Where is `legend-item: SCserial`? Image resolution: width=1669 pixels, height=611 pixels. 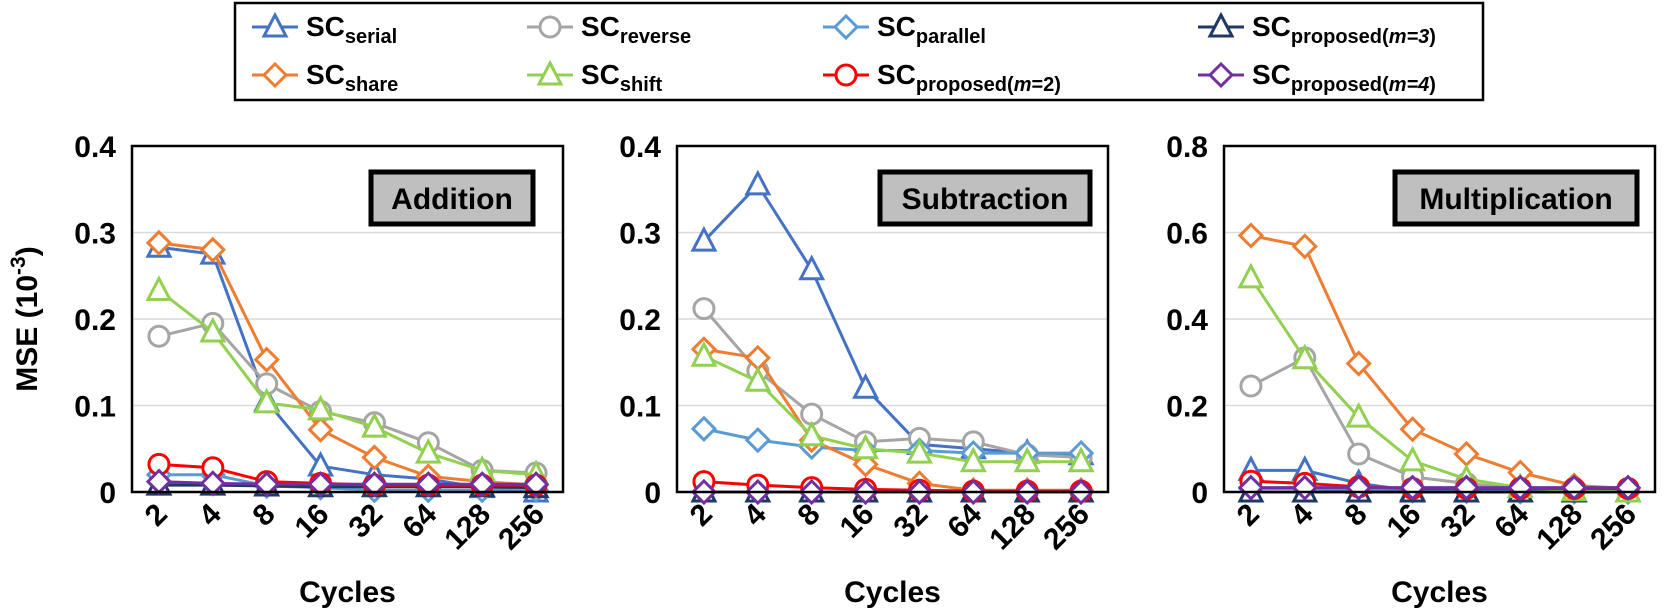
legend-item: SCserial is located at coordinates (324, 29).